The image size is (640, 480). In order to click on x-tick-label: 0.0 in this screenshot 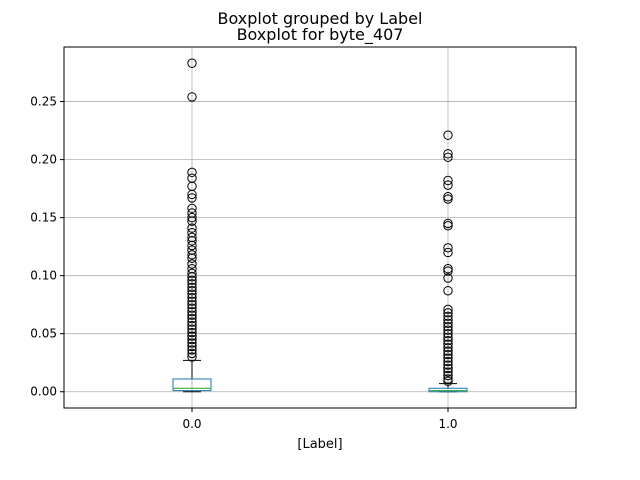, I will do `click(191, 424)`.